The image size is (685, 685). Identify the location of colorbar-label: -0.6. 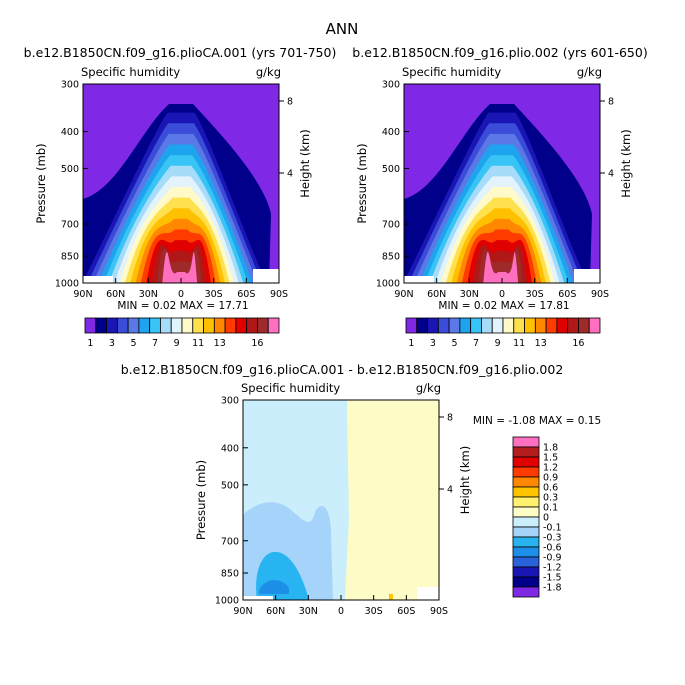
(552, 548).